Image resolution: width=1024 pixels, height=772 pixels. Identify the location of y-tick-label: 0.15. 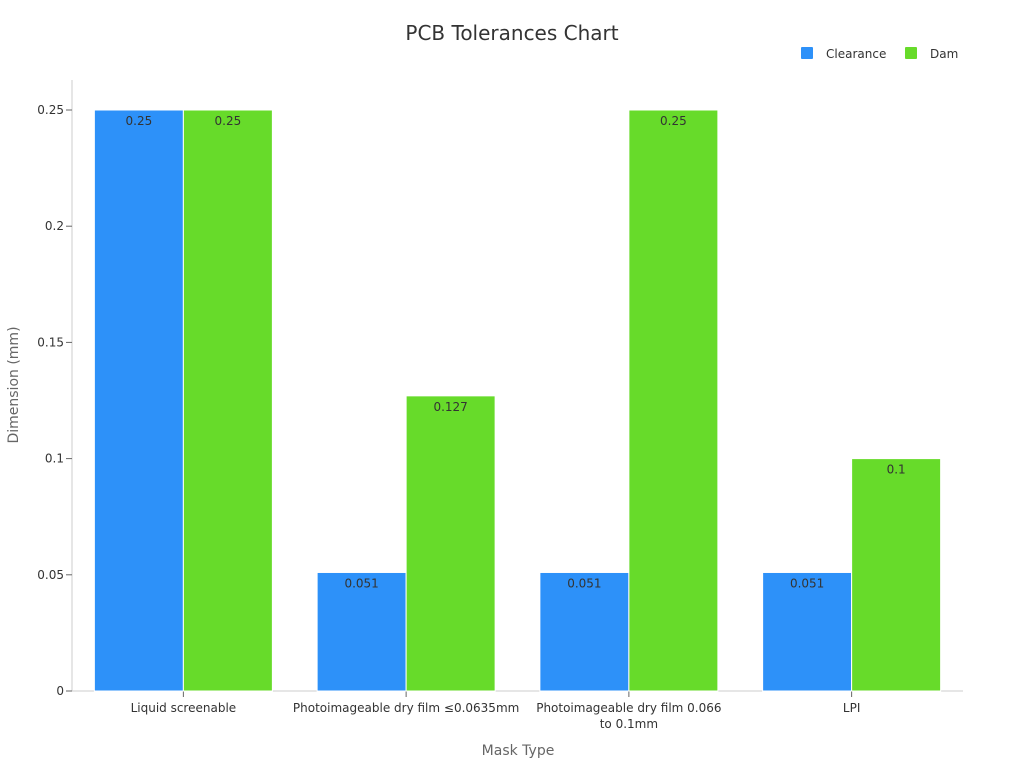
(50, 342).